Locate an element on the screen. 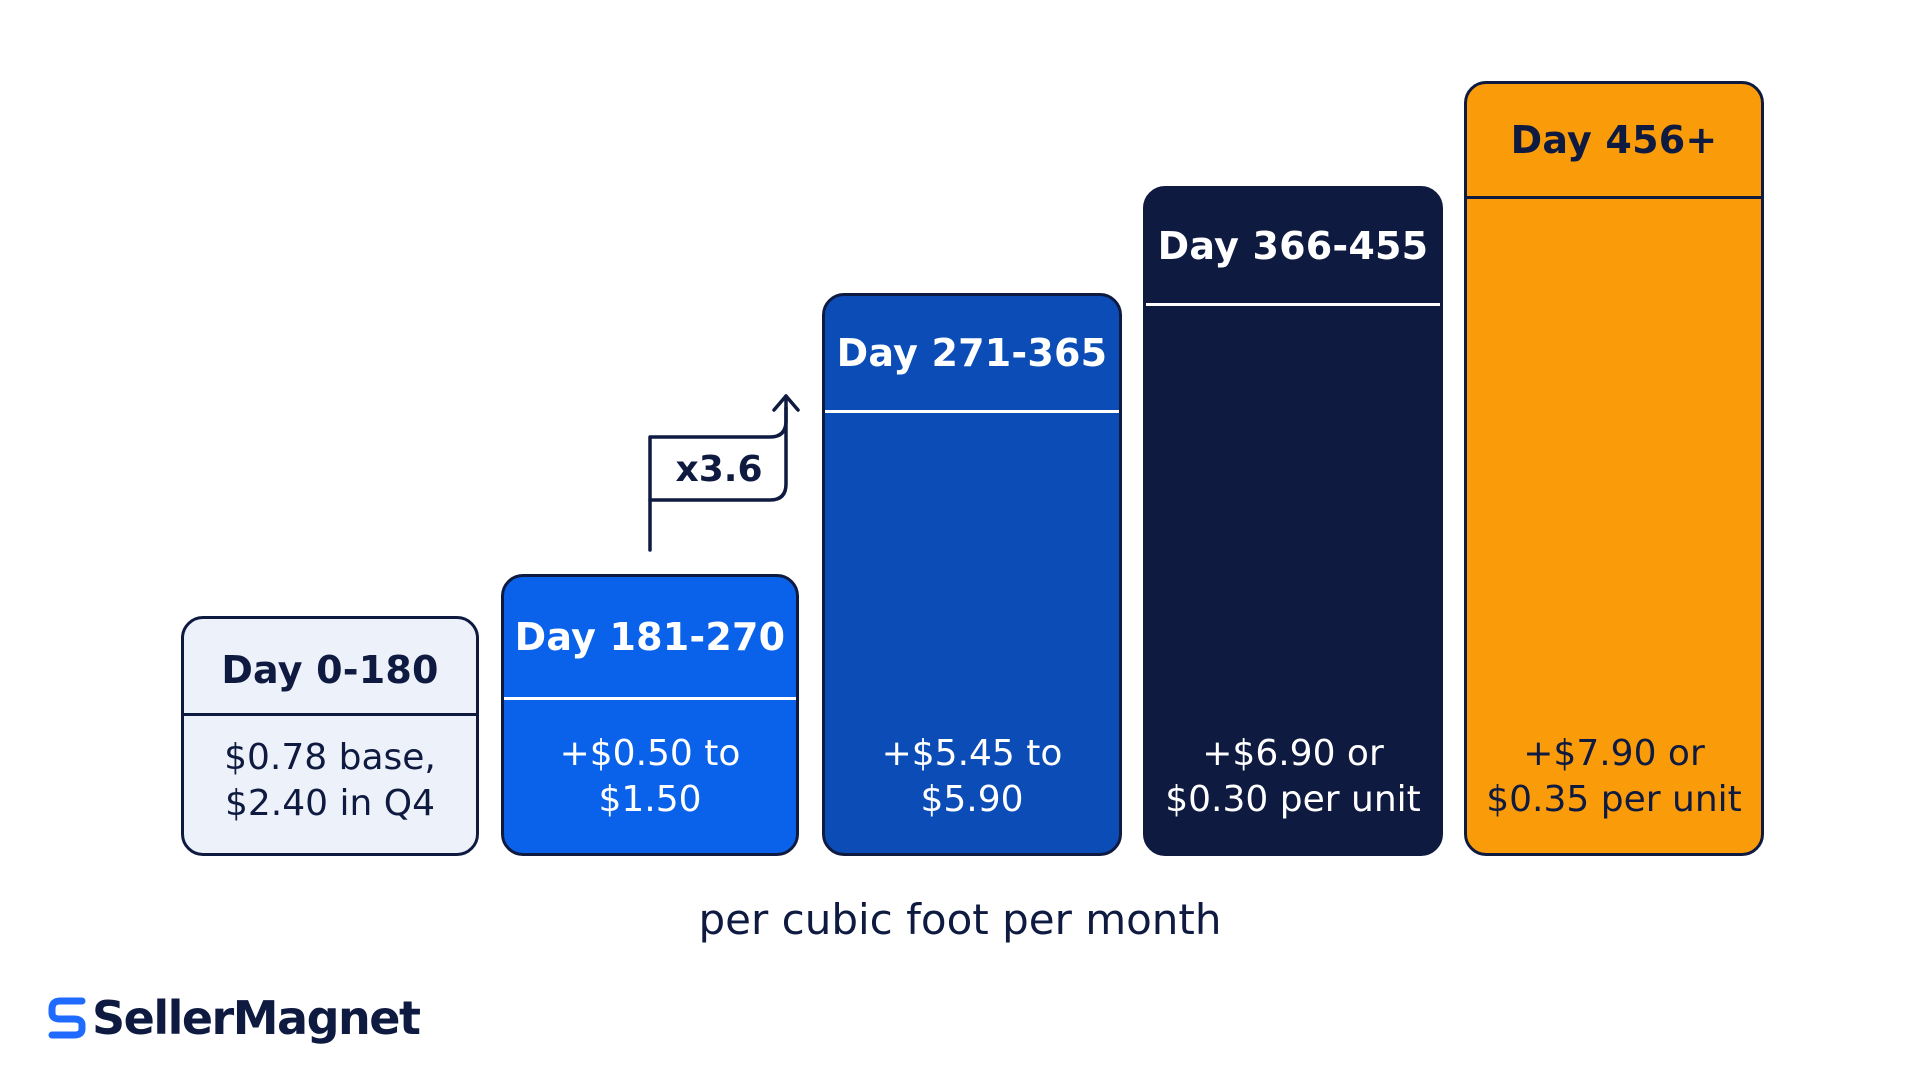 The width and height of the screenshot is (1920, 1080). bar-value-line: +$7.90 or is located at coordinates (1614, 753).